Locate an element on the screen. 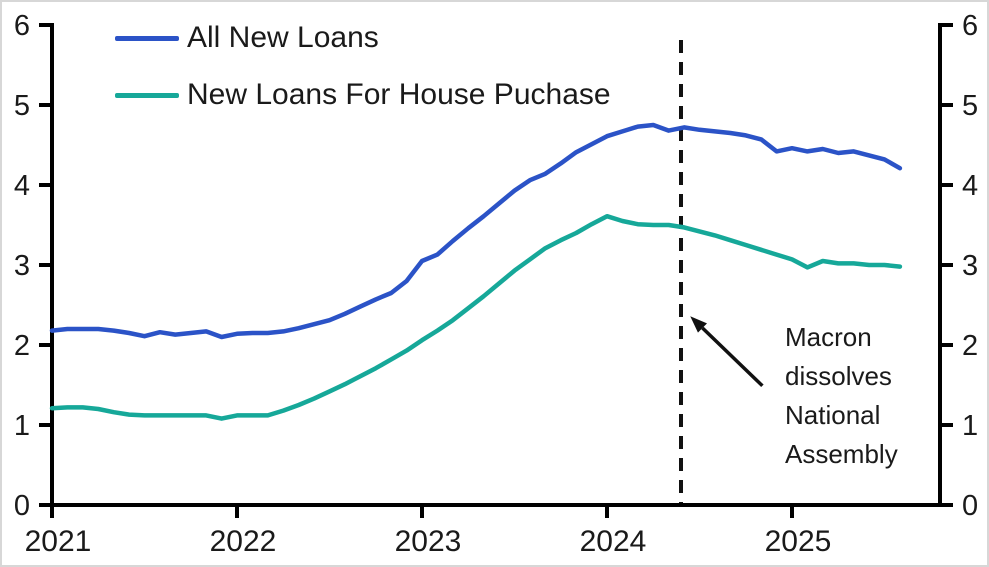 This screenshot has width=989, height=567. annotation-line-3: National is located at coordinates (833, 415).